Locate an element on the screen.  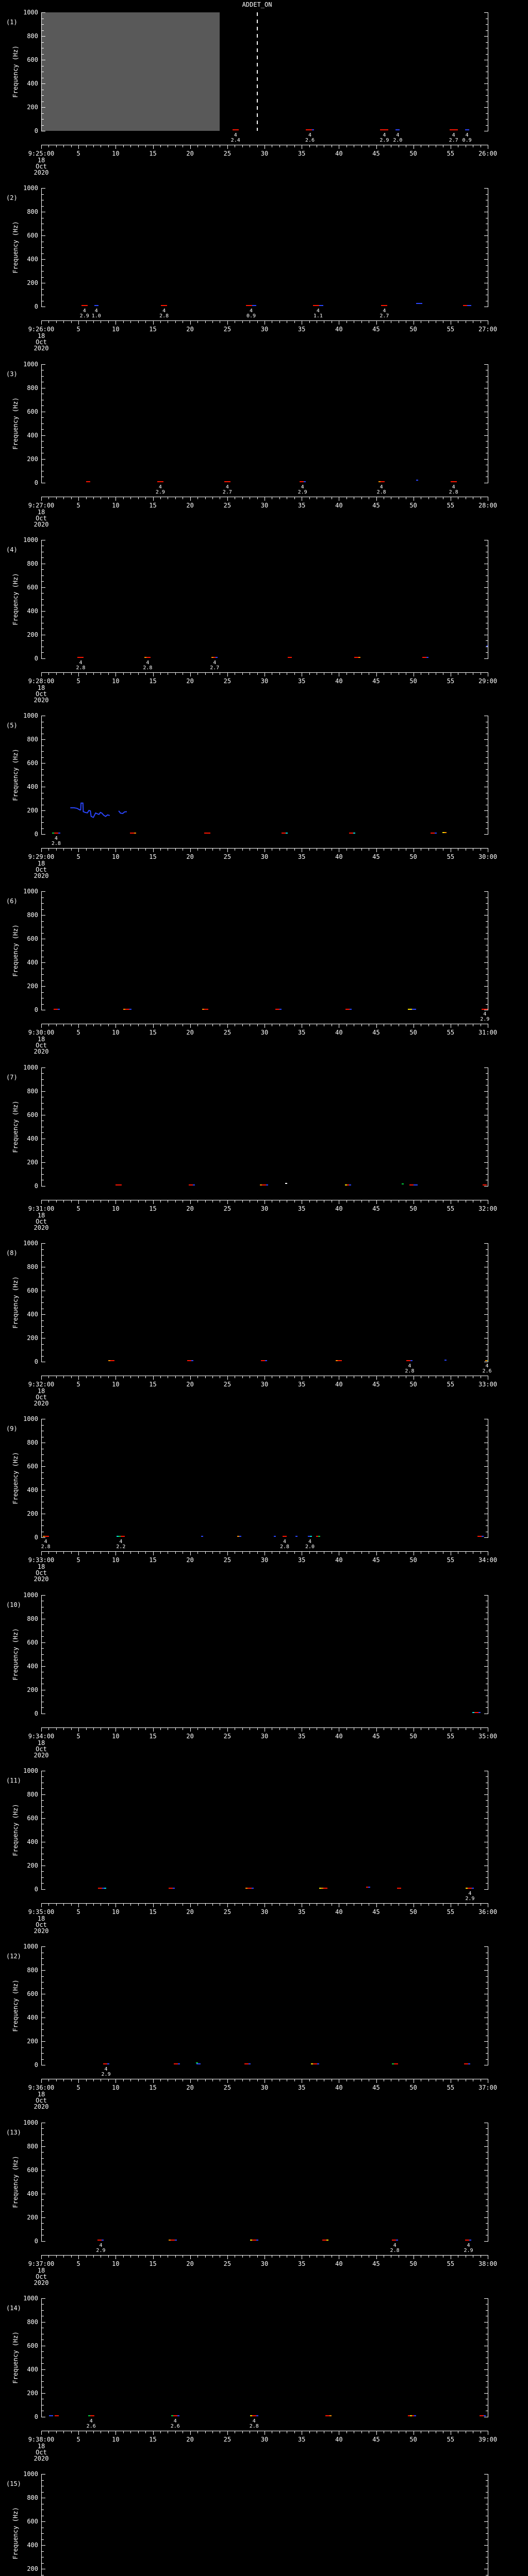
y-axis-label: Frequency (Hz) is located at coordinates (15, 2357).